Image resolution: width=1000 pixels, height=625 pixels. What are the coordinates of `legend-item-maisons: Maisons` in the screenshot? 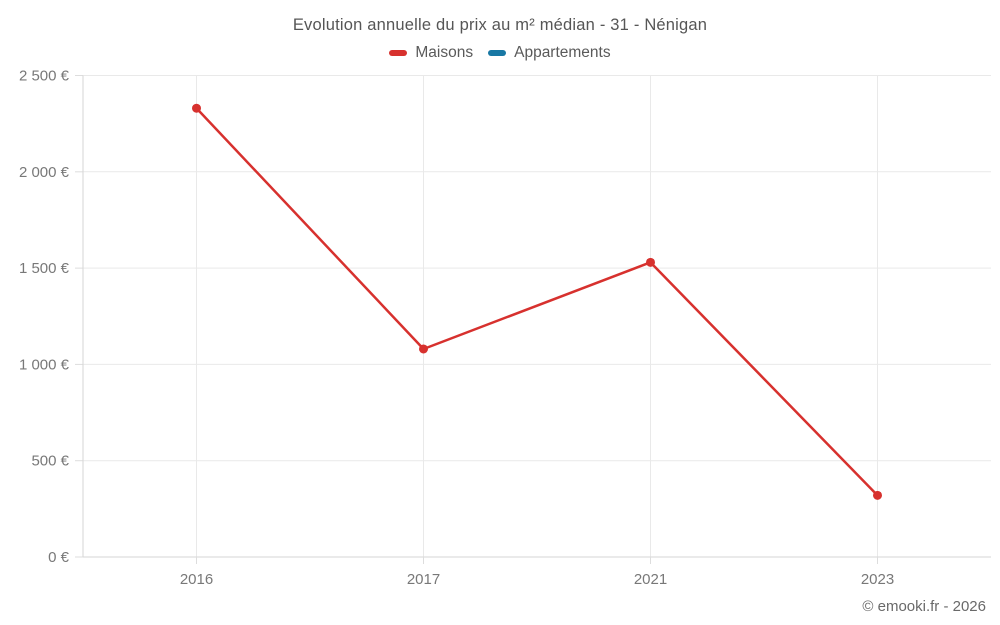 It's located at (431, 53).